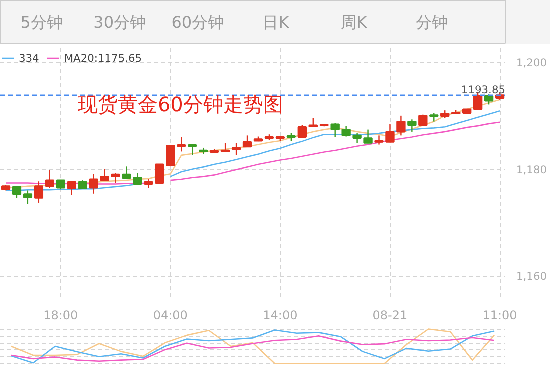 This screenshot has height=365, width=550. I want to click on x-tick-label: 18:00, so click(61, 315).